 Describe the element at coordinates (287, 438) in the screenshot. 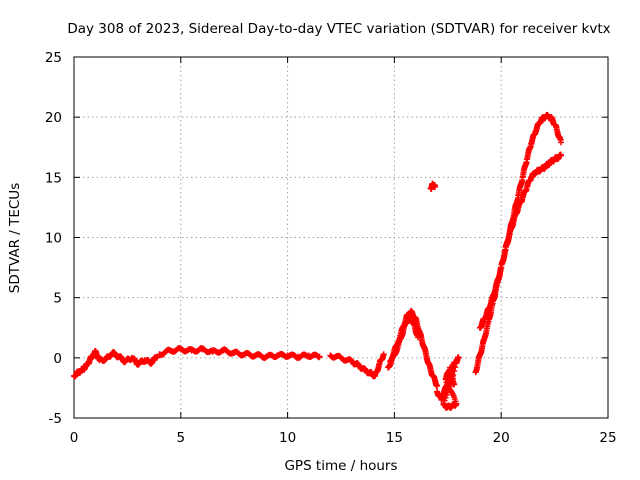

I see `x-tick-label: 10` at that location.